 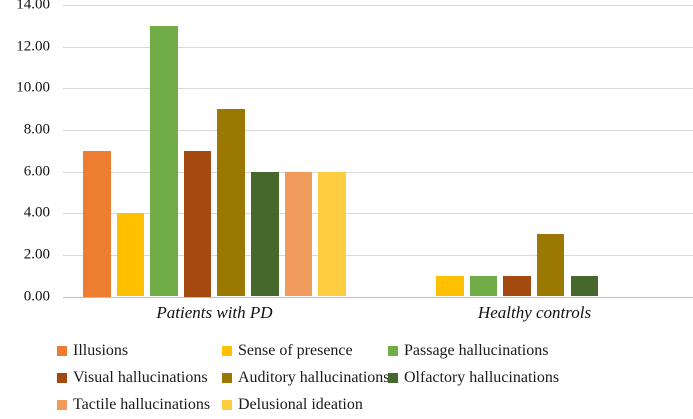 I want to click on y-axis-tick-label: 12.00, so click(x=33, y=46).